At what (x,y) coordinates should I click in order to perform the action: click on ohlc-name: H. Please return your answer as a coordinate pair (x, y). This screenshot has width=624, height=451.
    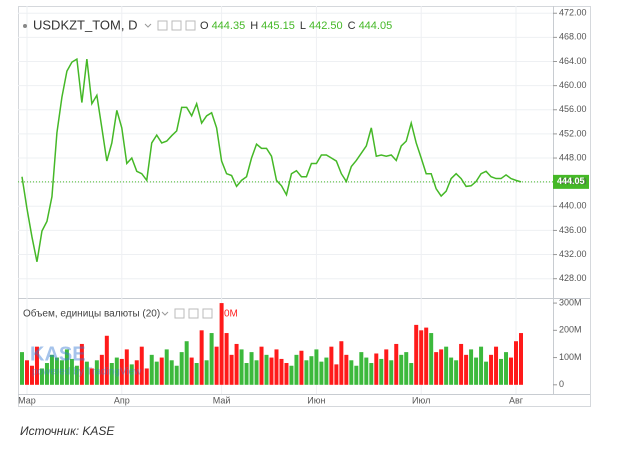
    Looking at the image, I should click on (254, 26).